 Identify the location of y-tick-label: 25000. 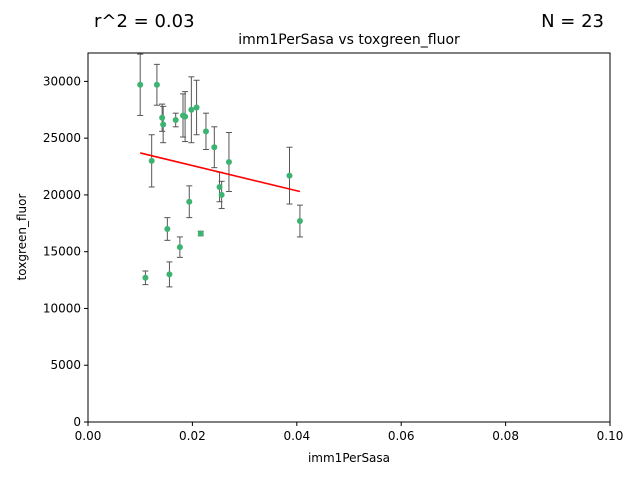
(62, 138).